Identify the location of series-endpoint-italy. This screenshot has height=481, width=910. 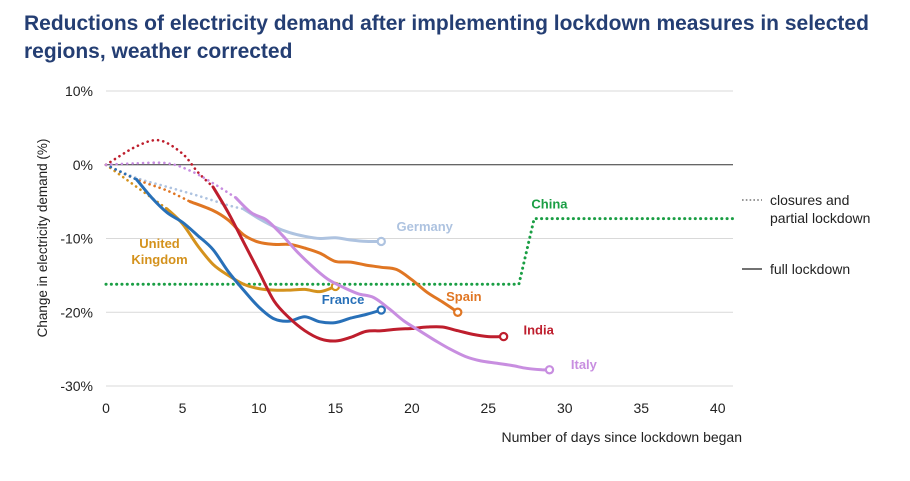
(549, 370).